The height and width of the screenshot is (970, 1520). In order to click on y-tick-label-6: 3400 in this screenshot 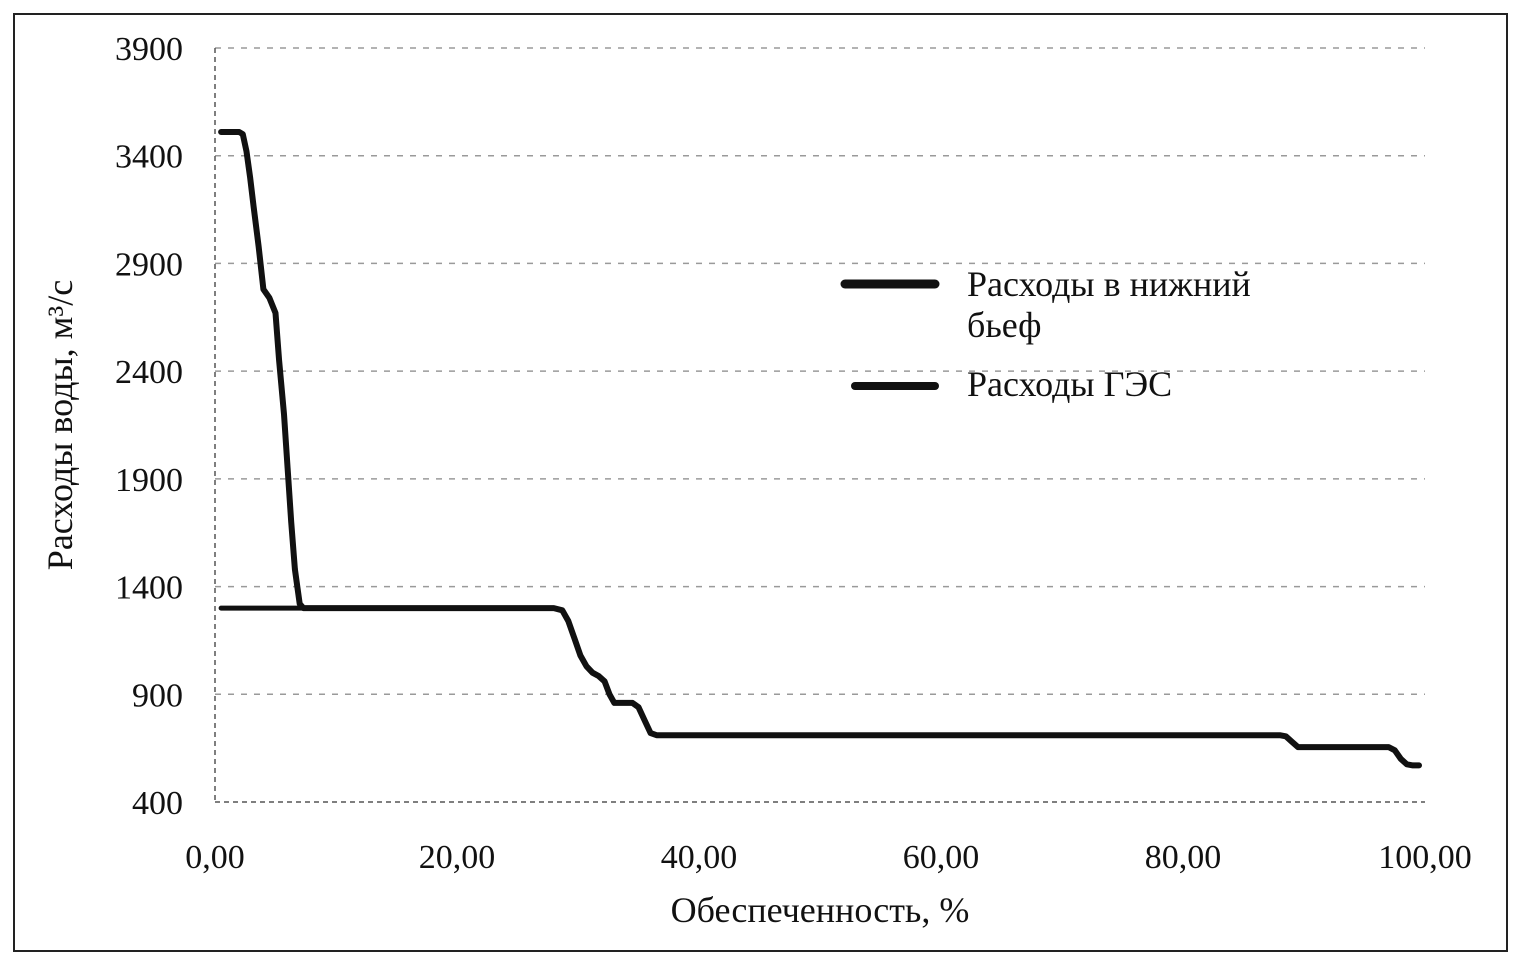, I will do `click(149, 157)`.